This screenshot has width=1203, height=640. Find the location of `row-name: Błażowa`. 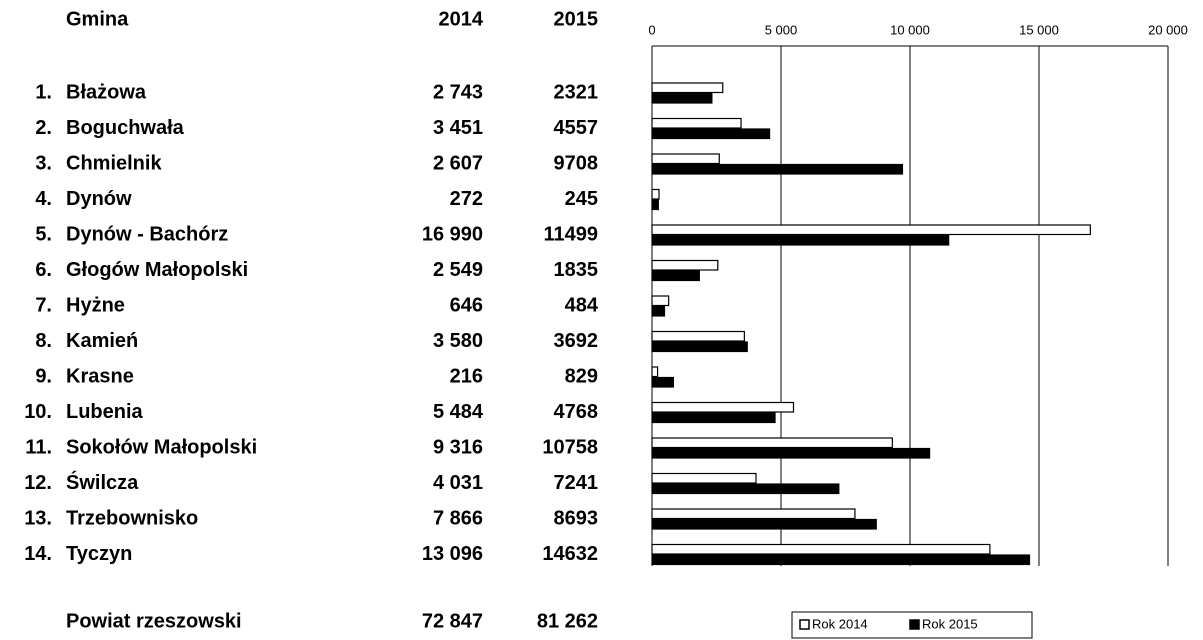

row-name: Błażowa is located at coordinates (106, 92).